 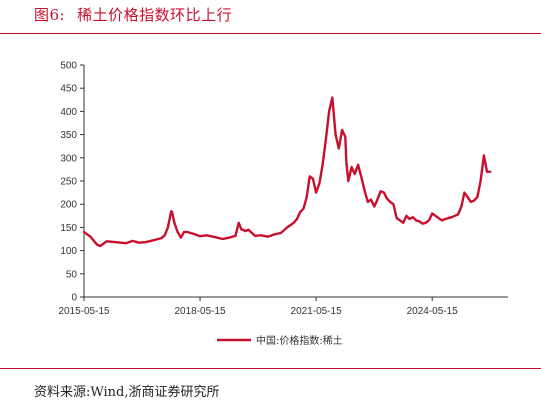 What do you see at coordinates (127, 392) in the screenshot?
I see `source-note: 资料来源:Wind,浙商证券研究所` at bounding box center [127, 392].